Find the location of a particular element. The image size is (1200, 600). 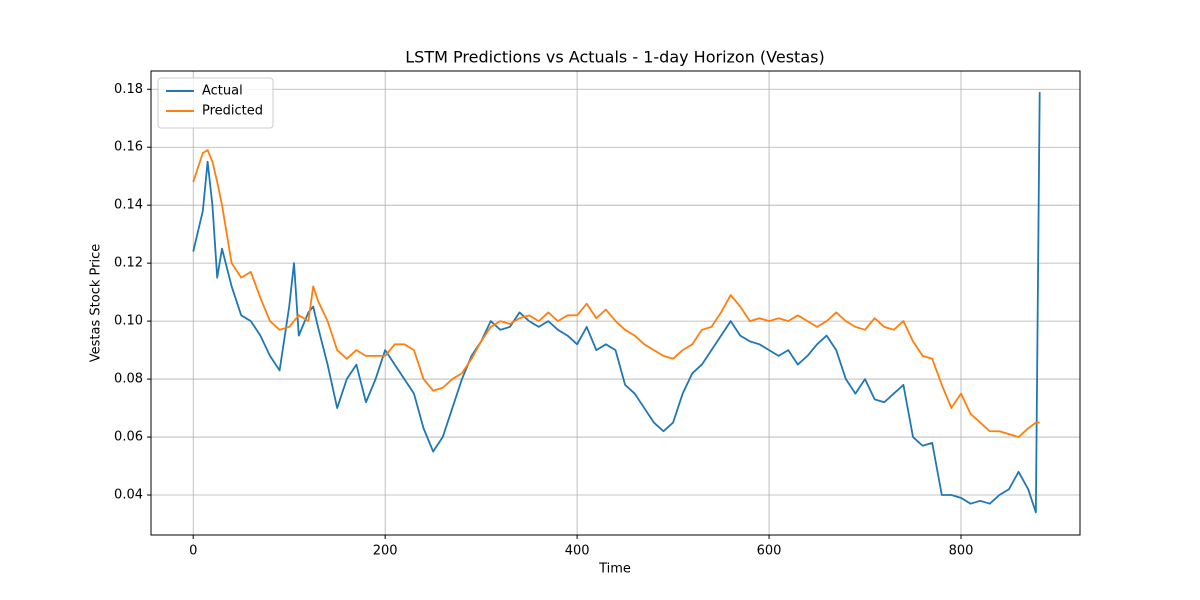

y-tick-label: 0.16 is located at coordinates (128, 147).